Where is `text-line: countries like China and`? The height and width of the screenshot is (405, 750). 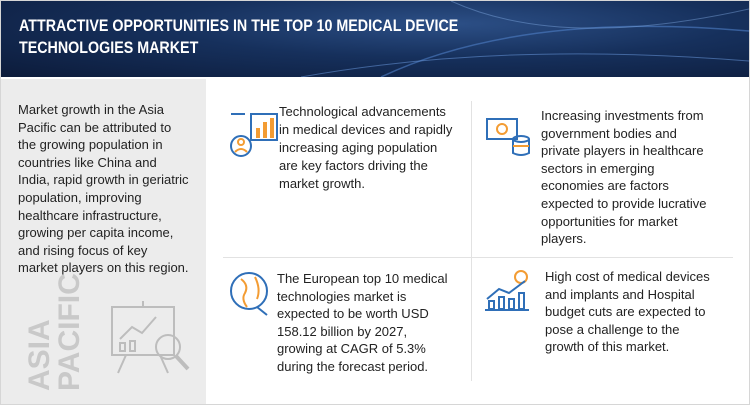 text-line: countries like China and is located at coordinates (87, 162).